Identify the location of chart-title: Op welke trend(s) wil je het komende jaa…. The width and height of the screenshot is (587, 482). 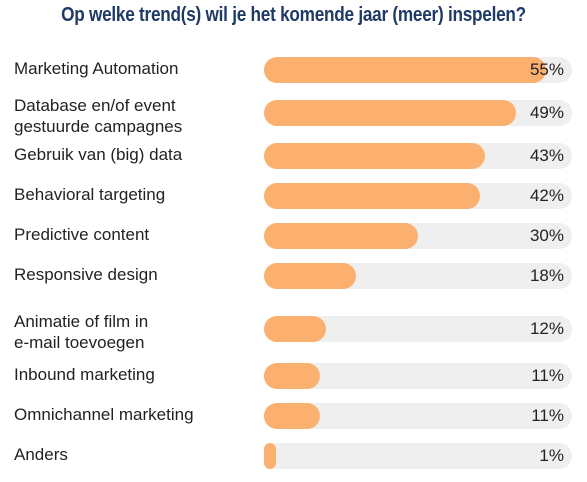
(293, 15).